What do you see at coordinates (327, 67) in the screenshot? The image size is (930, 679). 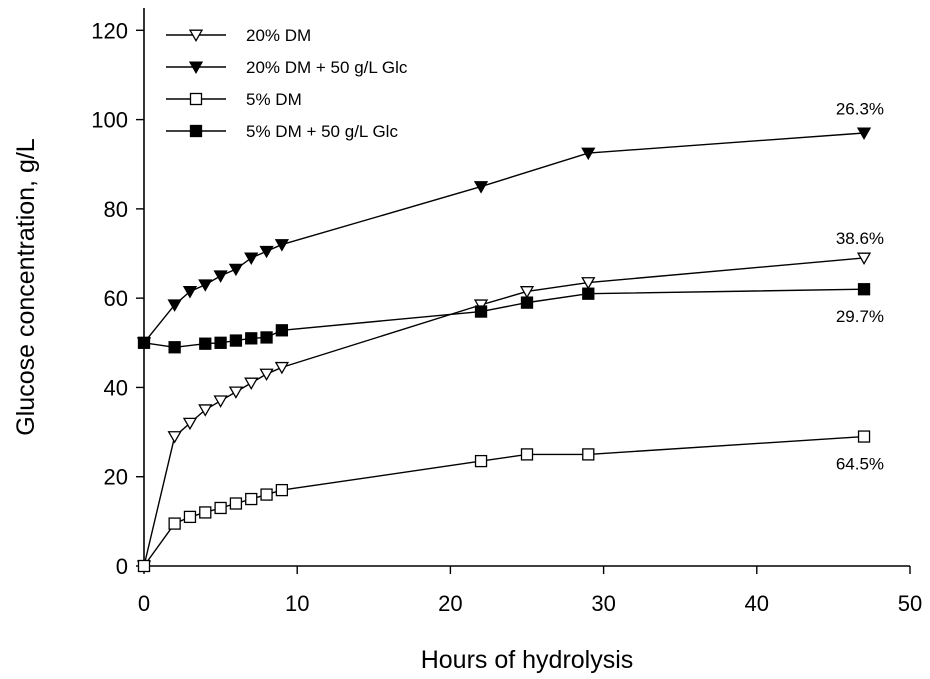 I see `legend-label: 20% DM + 50 g/L Glc` at bounding box center [327, 67].